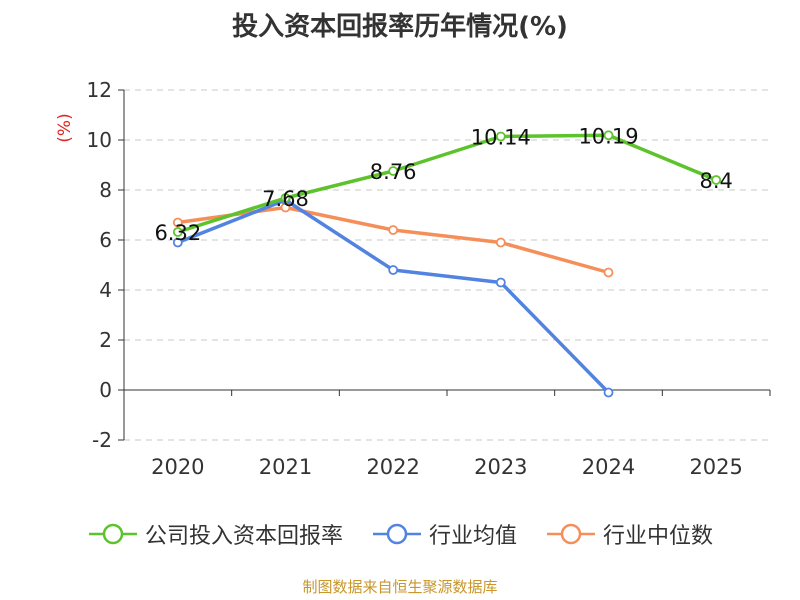  I want to click on chart-title: 投入资本回报率历年情况(%), so click(400, 27).